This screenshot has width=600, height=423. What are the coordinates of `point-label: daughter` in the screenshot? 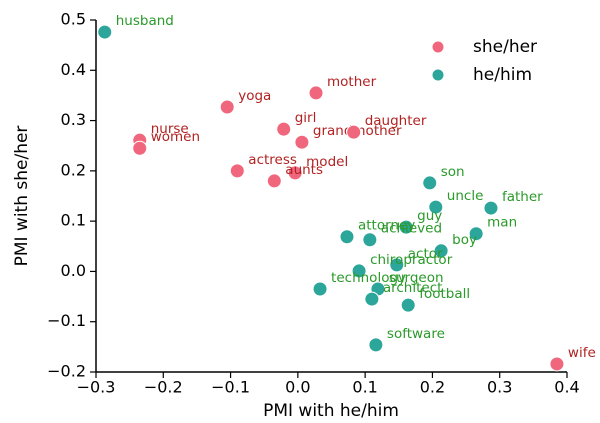 It's located at (396, 121).